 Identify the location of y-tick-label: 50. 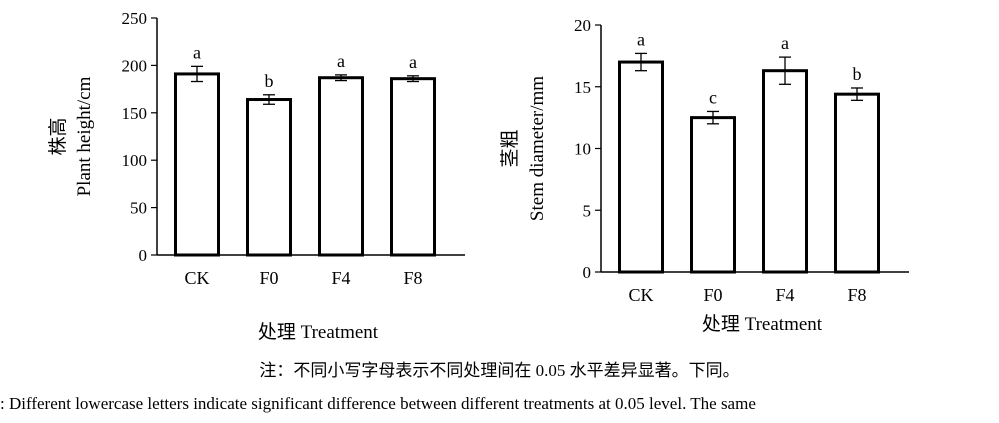
(138, 208).